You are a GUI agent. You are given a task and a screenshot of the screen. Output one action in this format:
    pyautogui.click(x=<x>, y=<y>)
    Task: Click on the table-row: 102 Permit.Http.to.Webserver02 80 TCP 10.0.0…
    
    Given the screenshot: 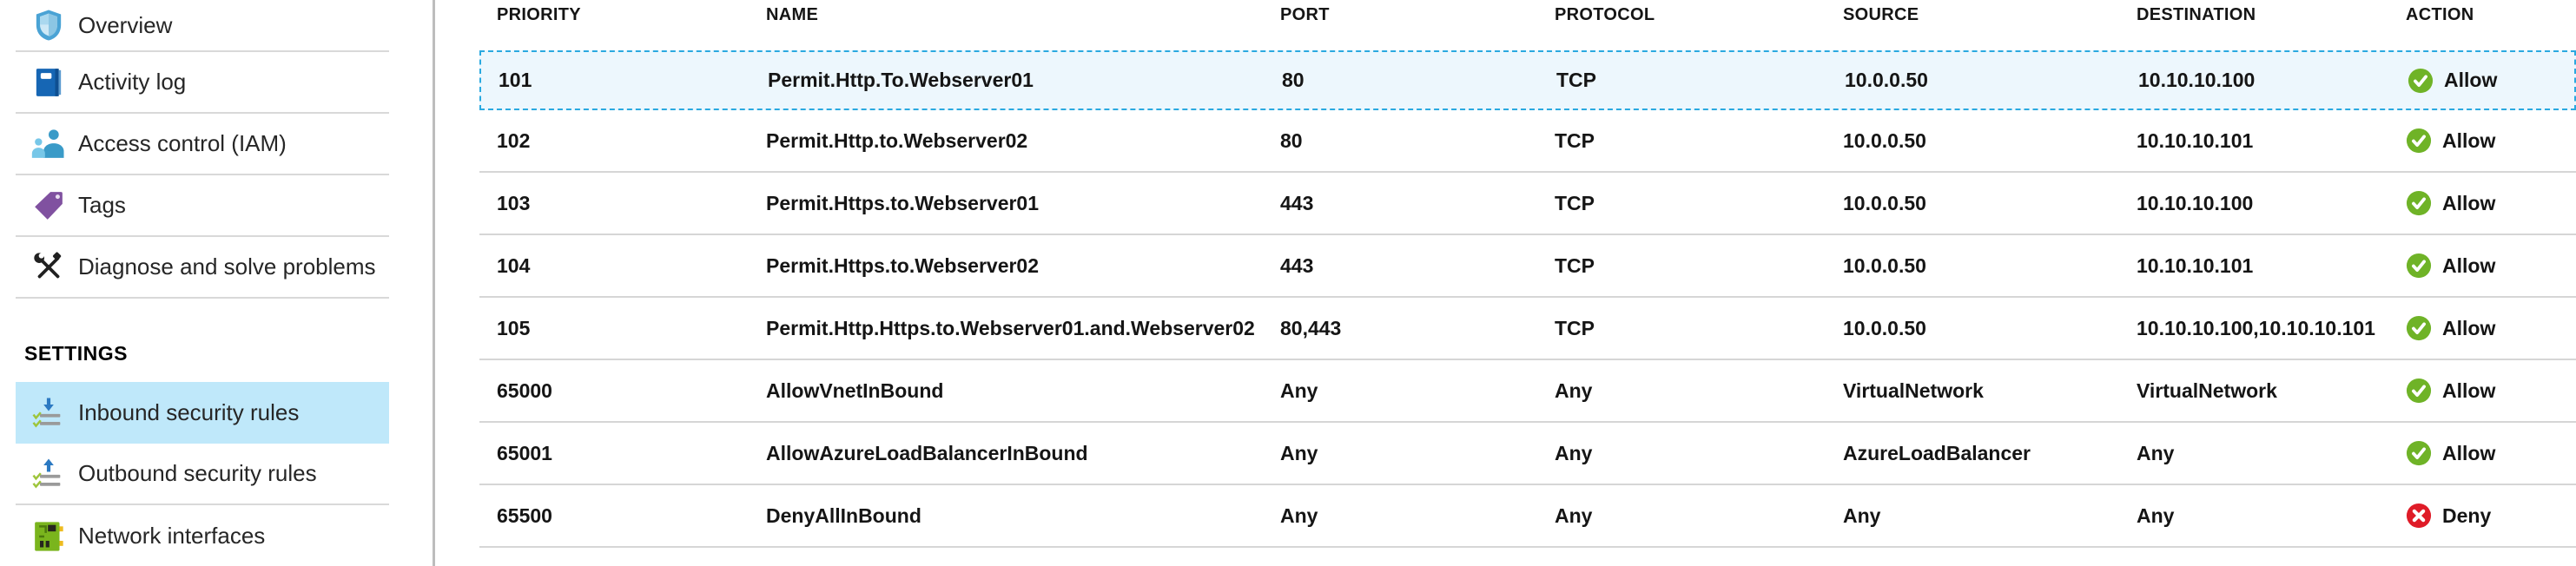 What is the action you would take?
    pyautogui.click(x=1527, y=141)
    